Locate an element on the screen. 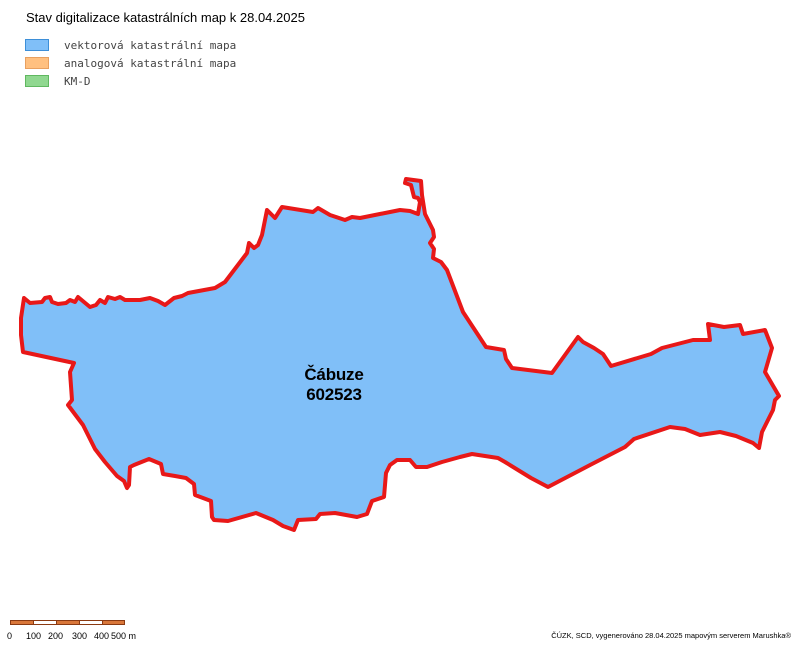 This screenshot has height=650, width=800. scale-label: 100 is located at coordinates (34, 636).